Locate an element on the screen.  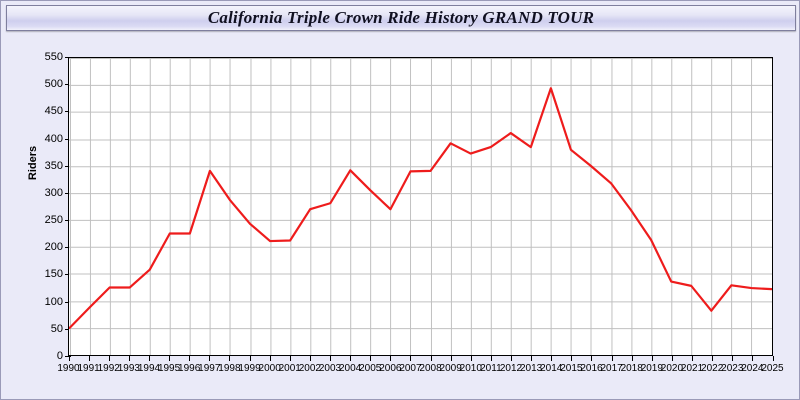
x-tick-label: 1996 is located at coordinates (189, 368).